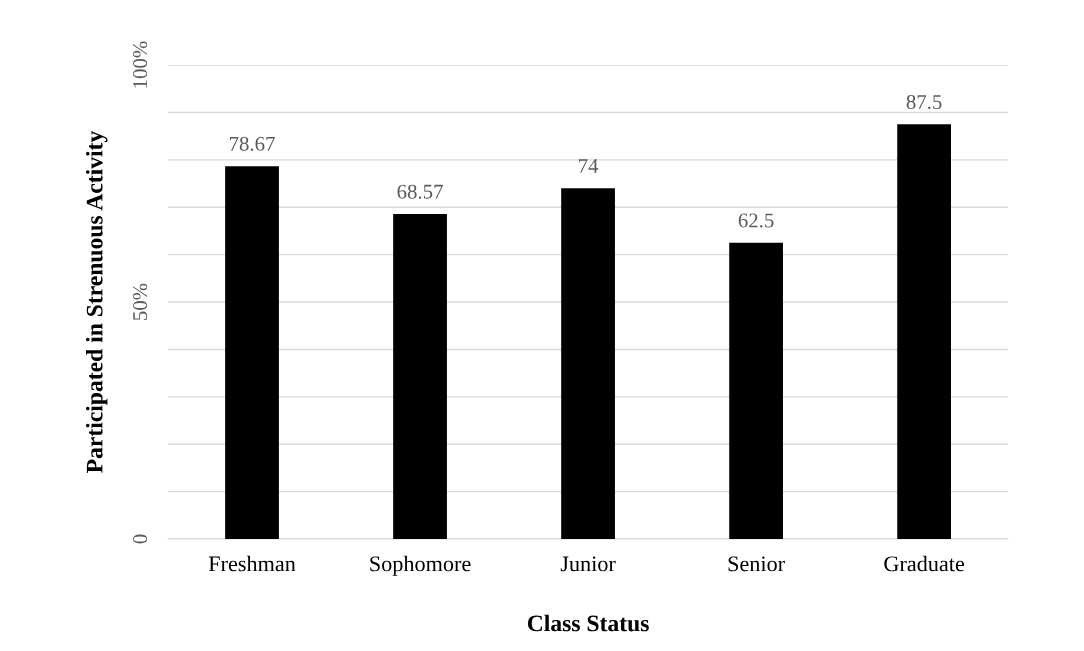 This screenshot has height=651, width=1084. I want to click on y-tick-label: 100%, so click(140, 64).